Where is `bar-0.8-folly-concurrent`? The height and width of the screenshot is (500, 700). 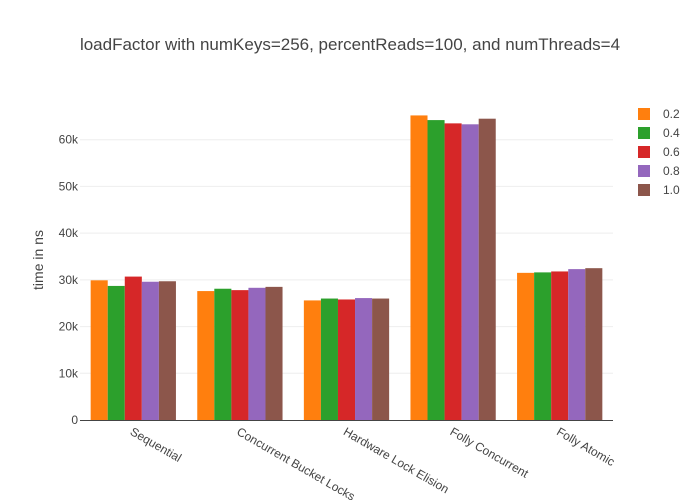
bar-0.8-folly-concurrent is located at coordinates (470, 272).